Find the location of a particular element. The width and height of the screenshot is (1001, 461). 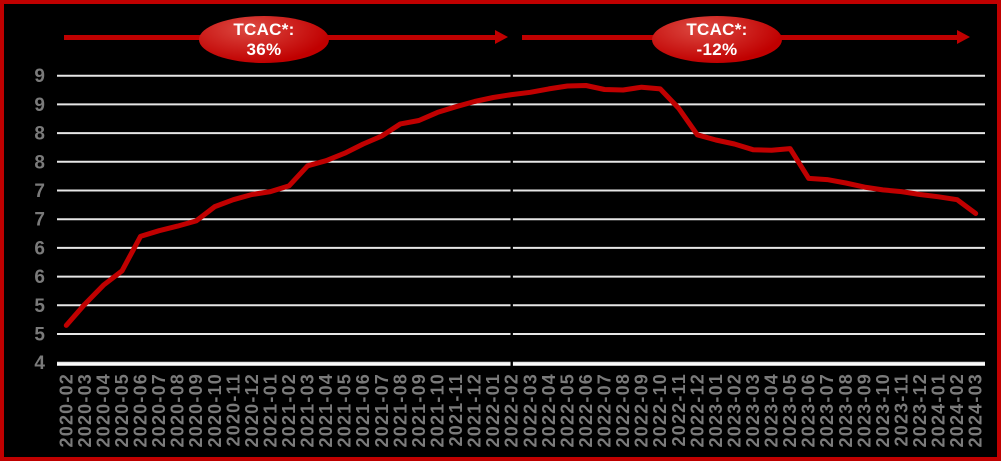

decline-arrowhead-icon is located at coordinates (963, 37).